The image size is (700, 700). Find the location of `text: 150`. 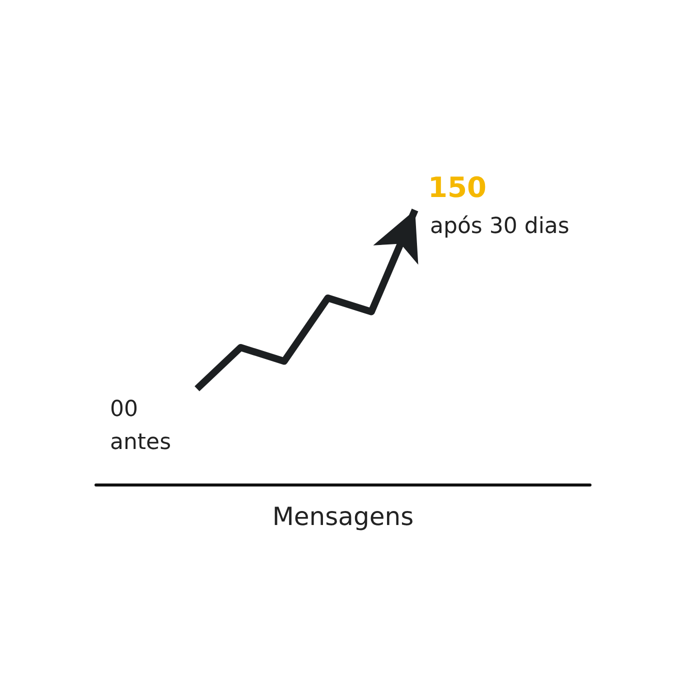

text: 150 is located at coordinates (457, 187).